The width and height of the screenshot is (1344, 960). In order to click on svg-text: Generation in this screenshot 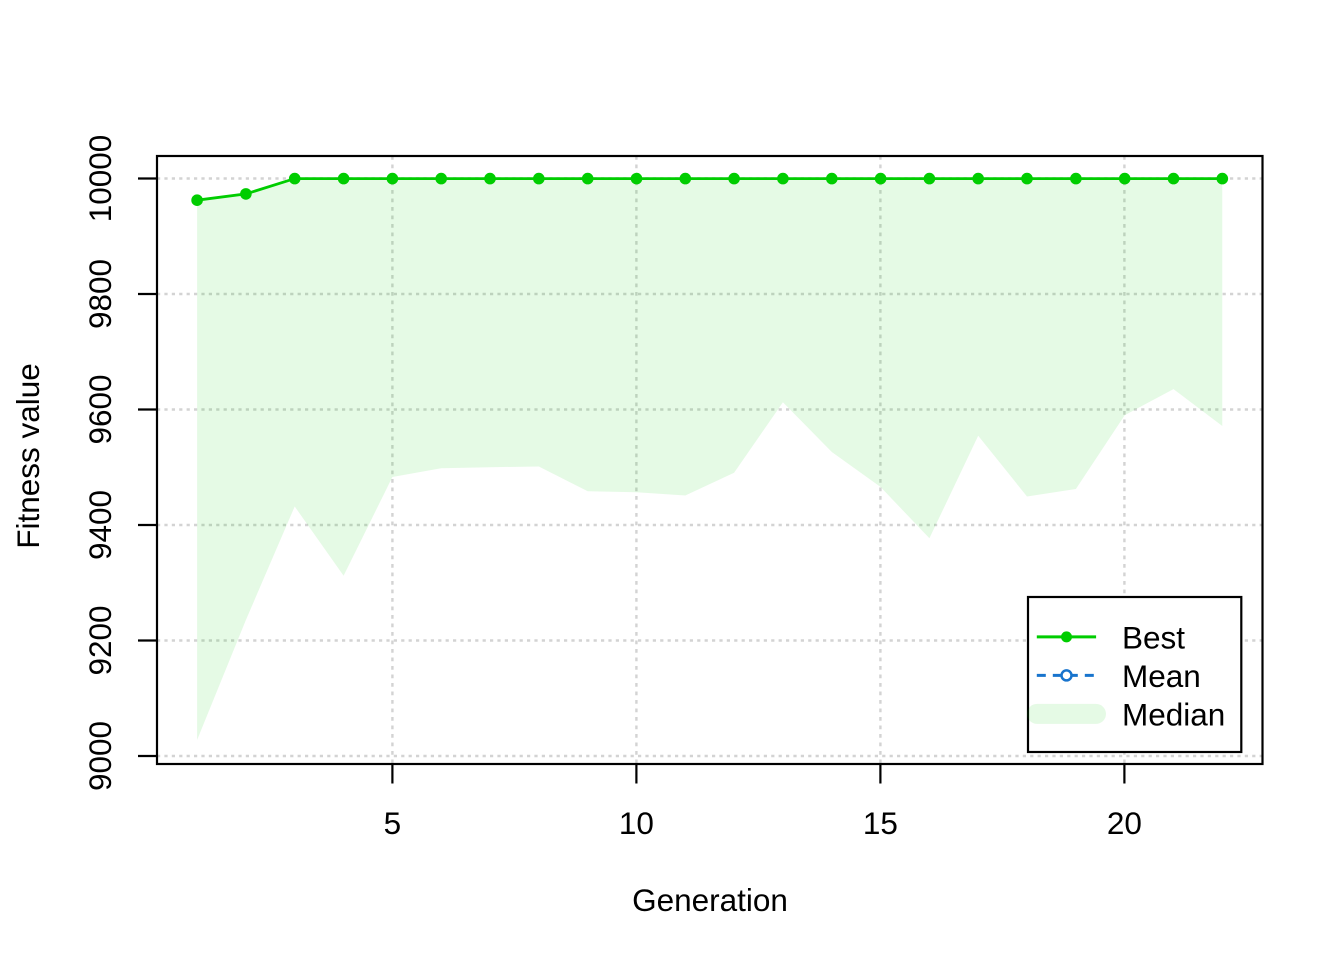, I will do `click(710, 900)`.